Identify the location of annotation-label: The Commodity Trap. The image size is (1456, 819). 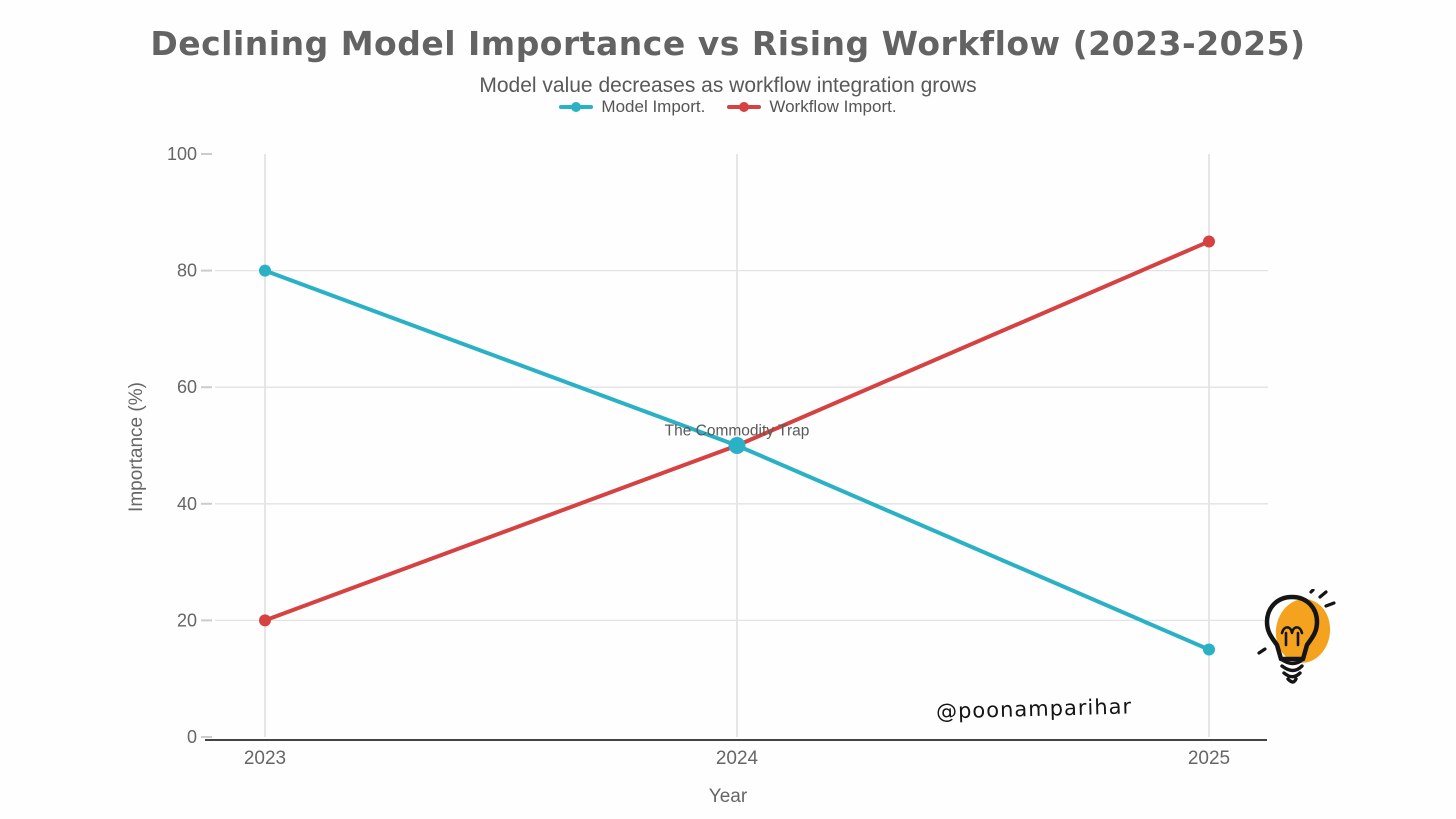
(737, 431).